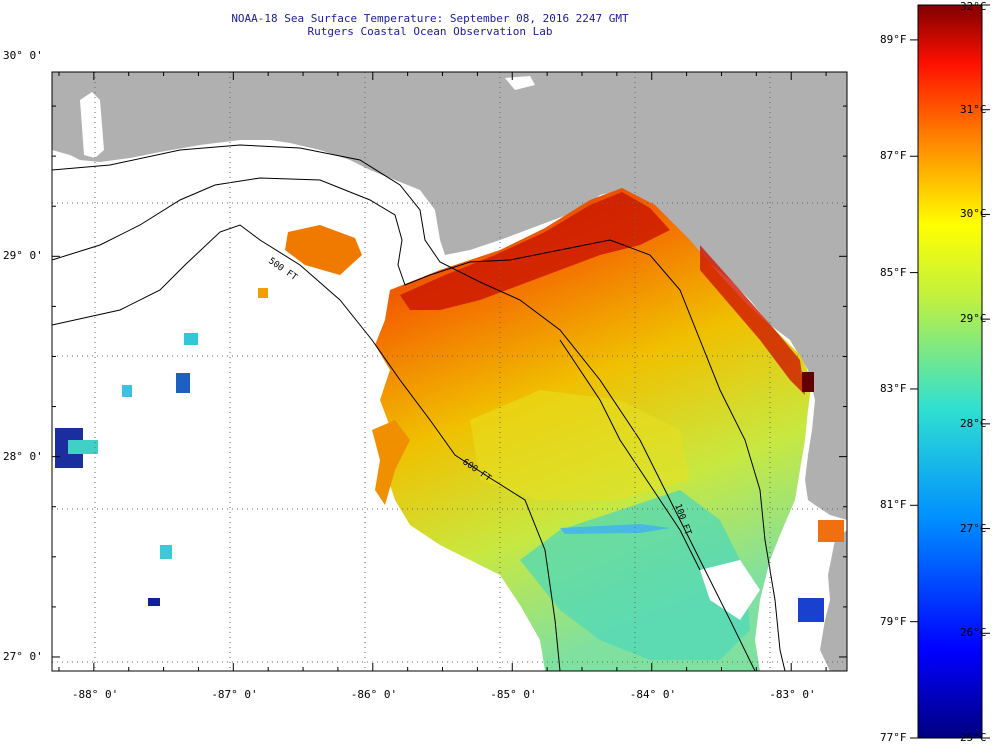 The width and height of the screenshot is (1000, 754). Describe the element at coordinates (893, 737) in the screenshot. I see `fahrenheit-label: 77°F` at that location.